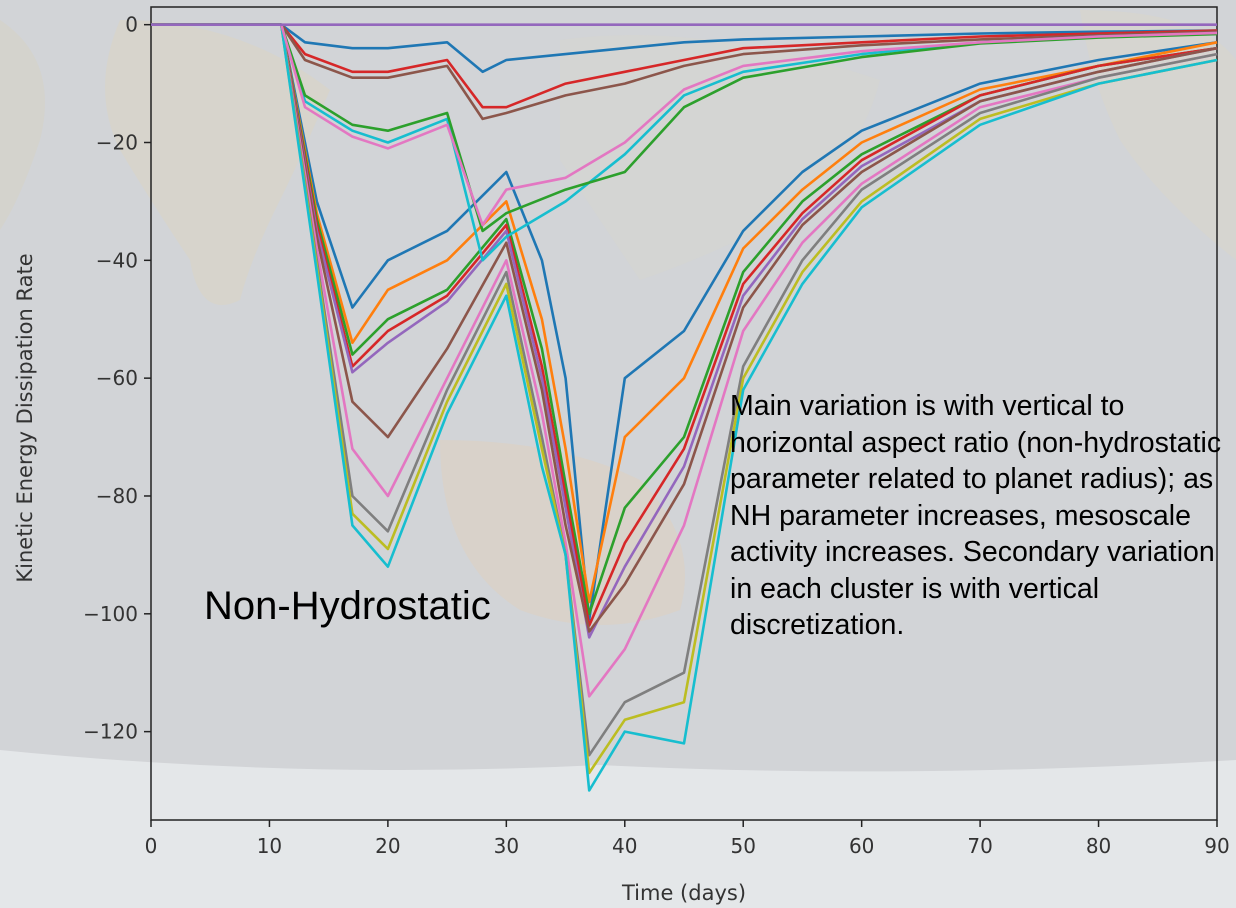 Image resolution: width=1236 pixels, height=908 pixels. What do you see at coordinates (131, 25) in the screenshot?
I see `y-tick-label: 0` at bounding box center [131, 25].